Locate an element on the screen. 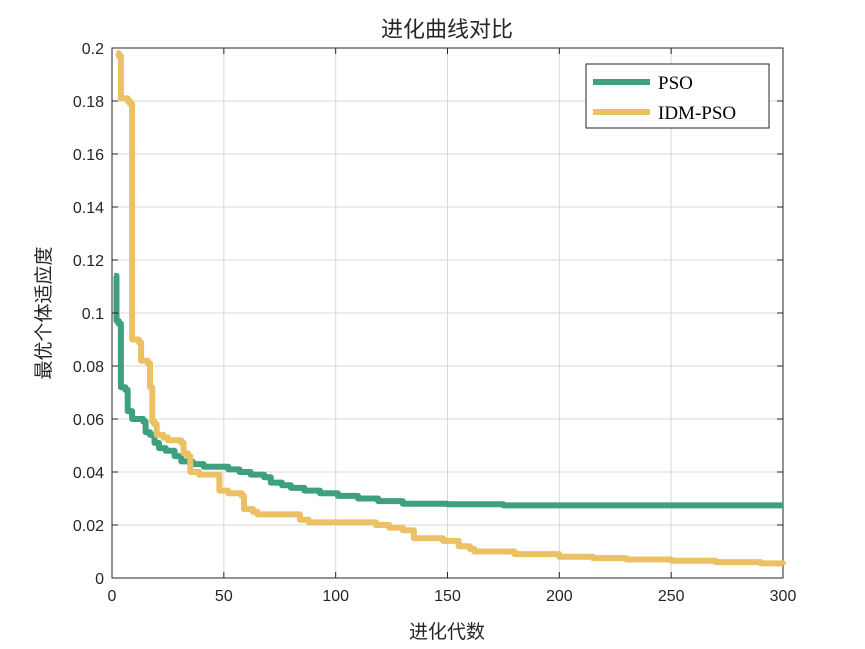  y-tick-label: 0.1 is located at coordinates (93, 314).